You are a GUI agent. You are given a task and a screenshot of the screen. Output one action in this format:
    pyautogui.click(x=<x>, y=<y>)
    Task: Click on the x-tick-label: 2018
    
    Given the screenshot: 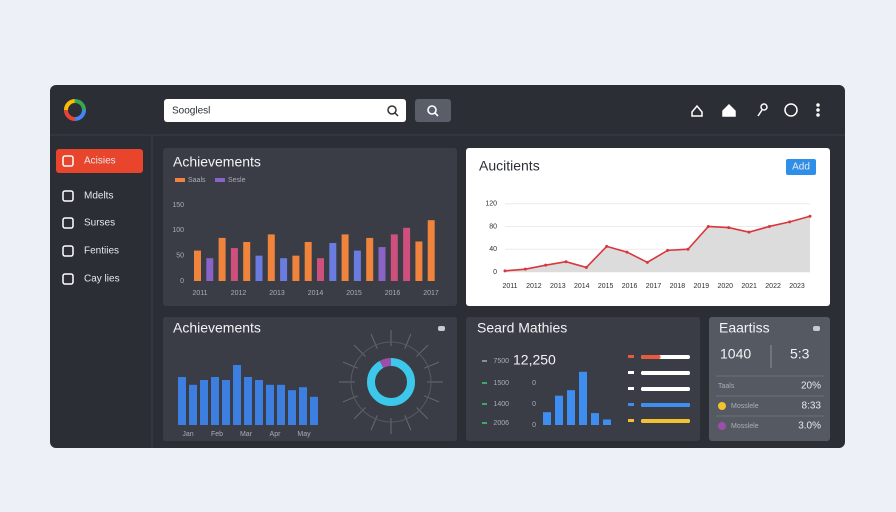 What is the action you would take?
    pyautogui.click(x=678, y=286)
    